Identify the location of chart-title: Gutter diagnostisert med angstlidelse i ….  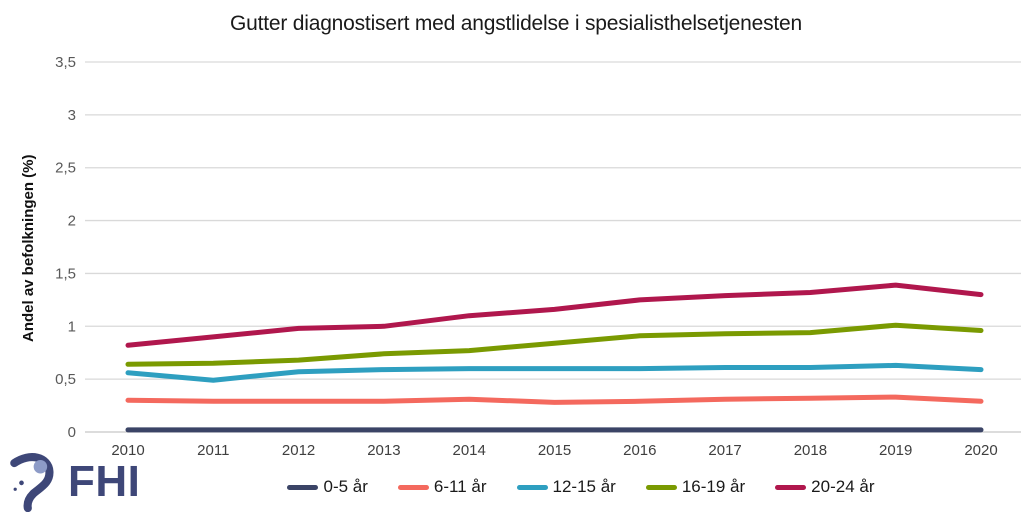
(516, 23).